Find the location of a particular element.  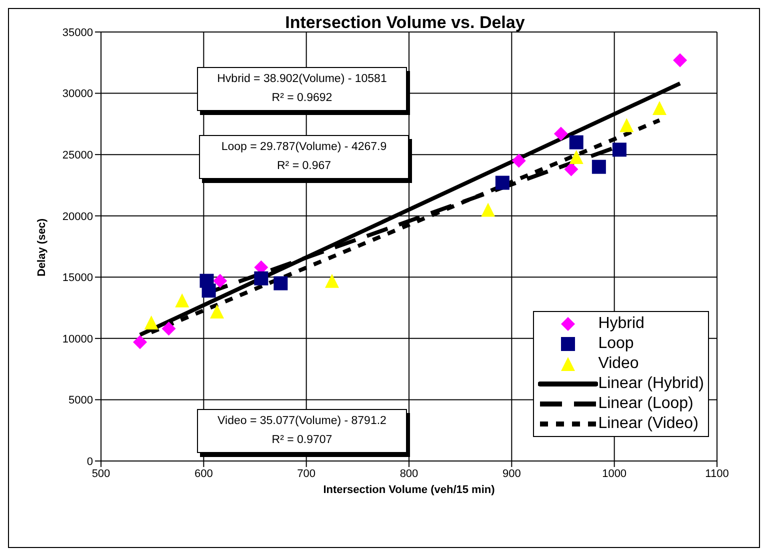

x-tick-label: 700 is located at coordinates (306, 474).